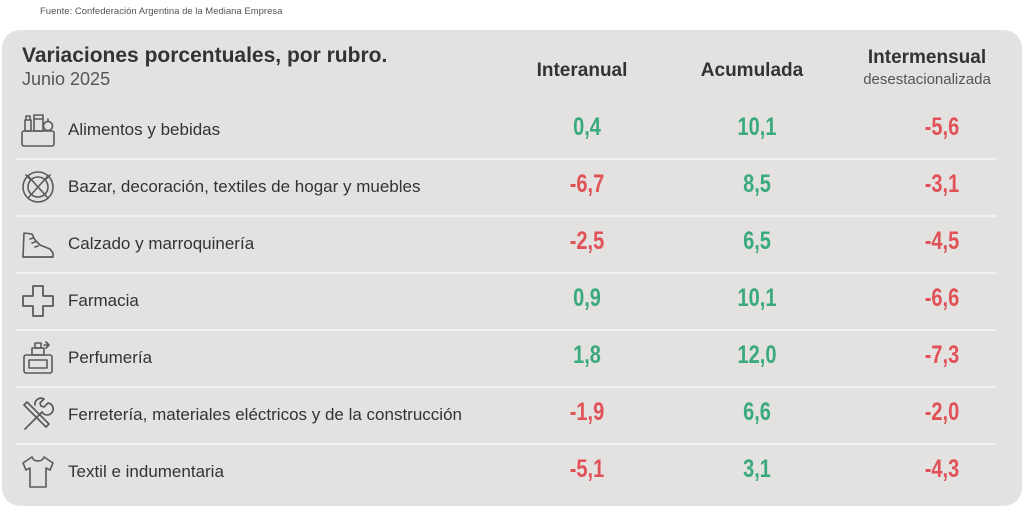  What do you see at coordinates (942, 184) in the screenshot?
I see `value-intermensual: -3,1` at bounding box center [942, 184].